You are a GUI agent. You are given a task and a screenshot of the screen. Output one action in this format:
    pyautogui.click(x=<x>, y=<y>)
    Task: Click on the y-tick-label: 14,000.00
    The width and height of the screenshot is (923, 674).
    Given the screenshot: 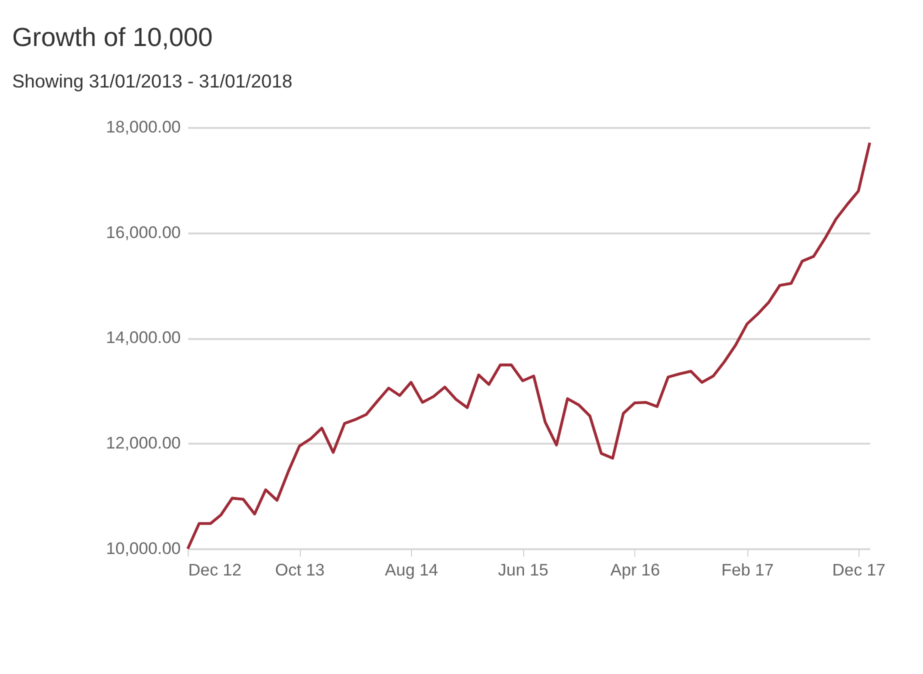 What is the action you would take?
    pyautogui.click(x=143, y=338)
    